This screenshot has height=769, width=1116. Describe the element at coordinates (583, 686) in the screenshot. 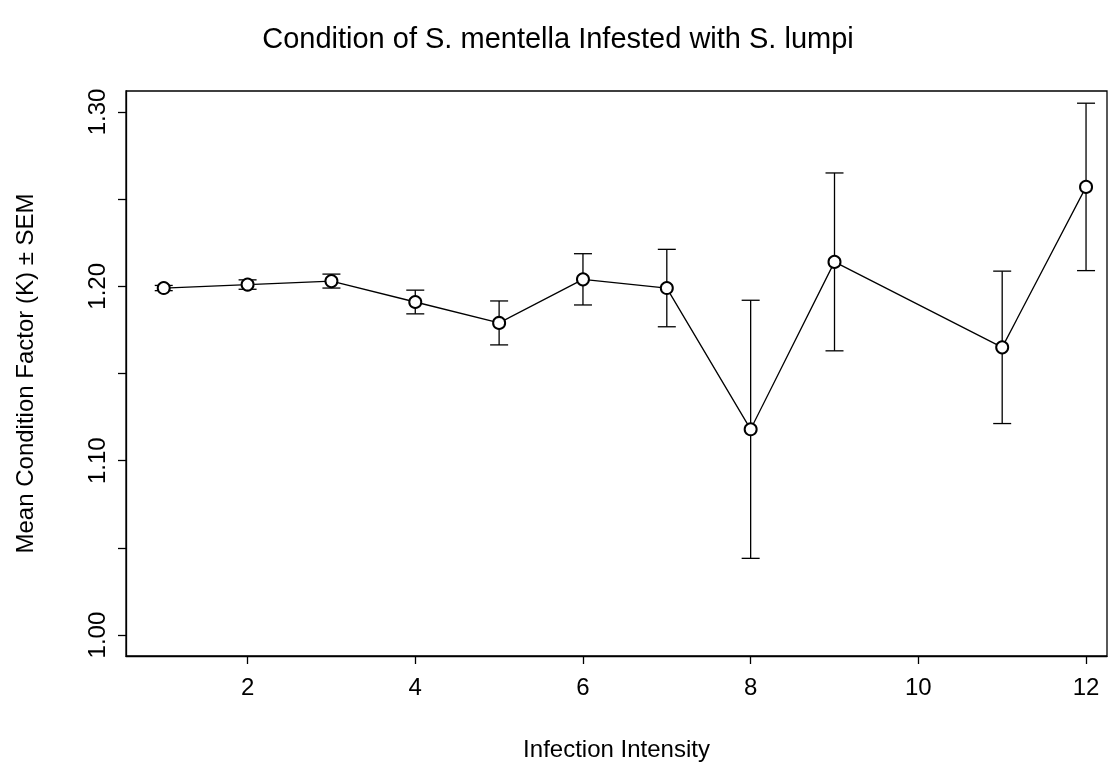

I see `x-tick-label: 6` at that location.